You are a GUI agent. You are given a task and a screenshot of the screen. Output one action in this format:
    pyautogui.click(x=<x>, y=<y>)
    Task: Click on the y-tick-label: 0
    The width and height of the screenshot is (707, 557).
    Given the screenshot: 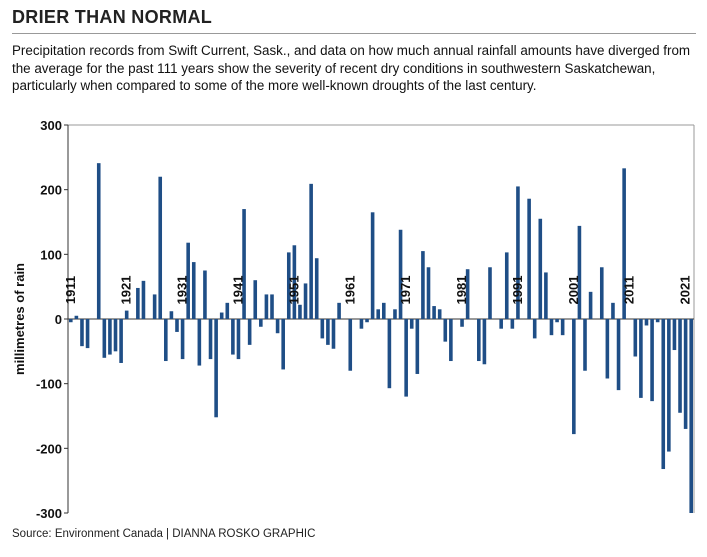 What is the action you would take?
    pyautogui.click(x=58, y=319)
    